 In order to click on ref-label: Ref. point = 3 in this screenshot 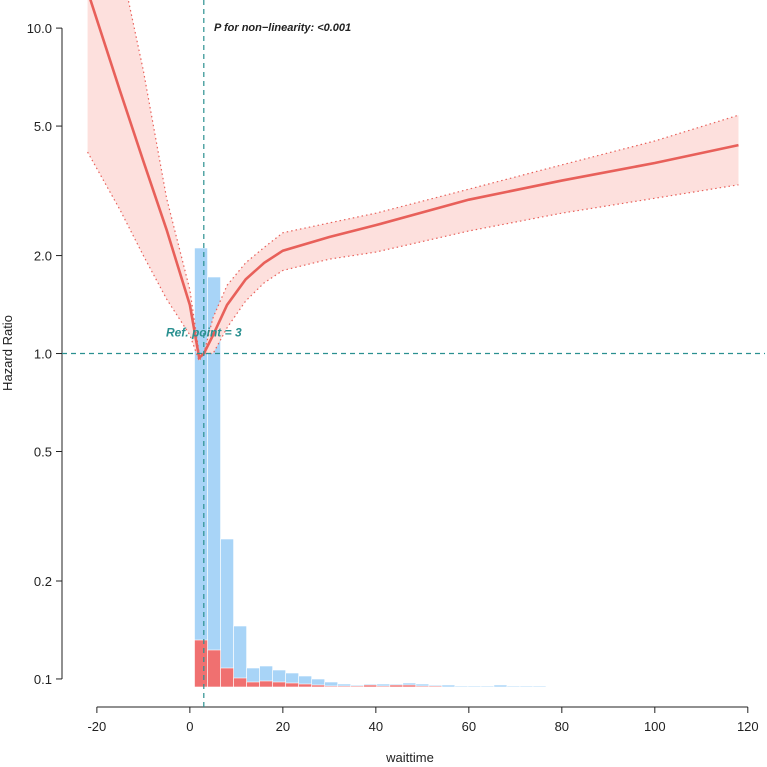, I will do `click(204, 333)`.